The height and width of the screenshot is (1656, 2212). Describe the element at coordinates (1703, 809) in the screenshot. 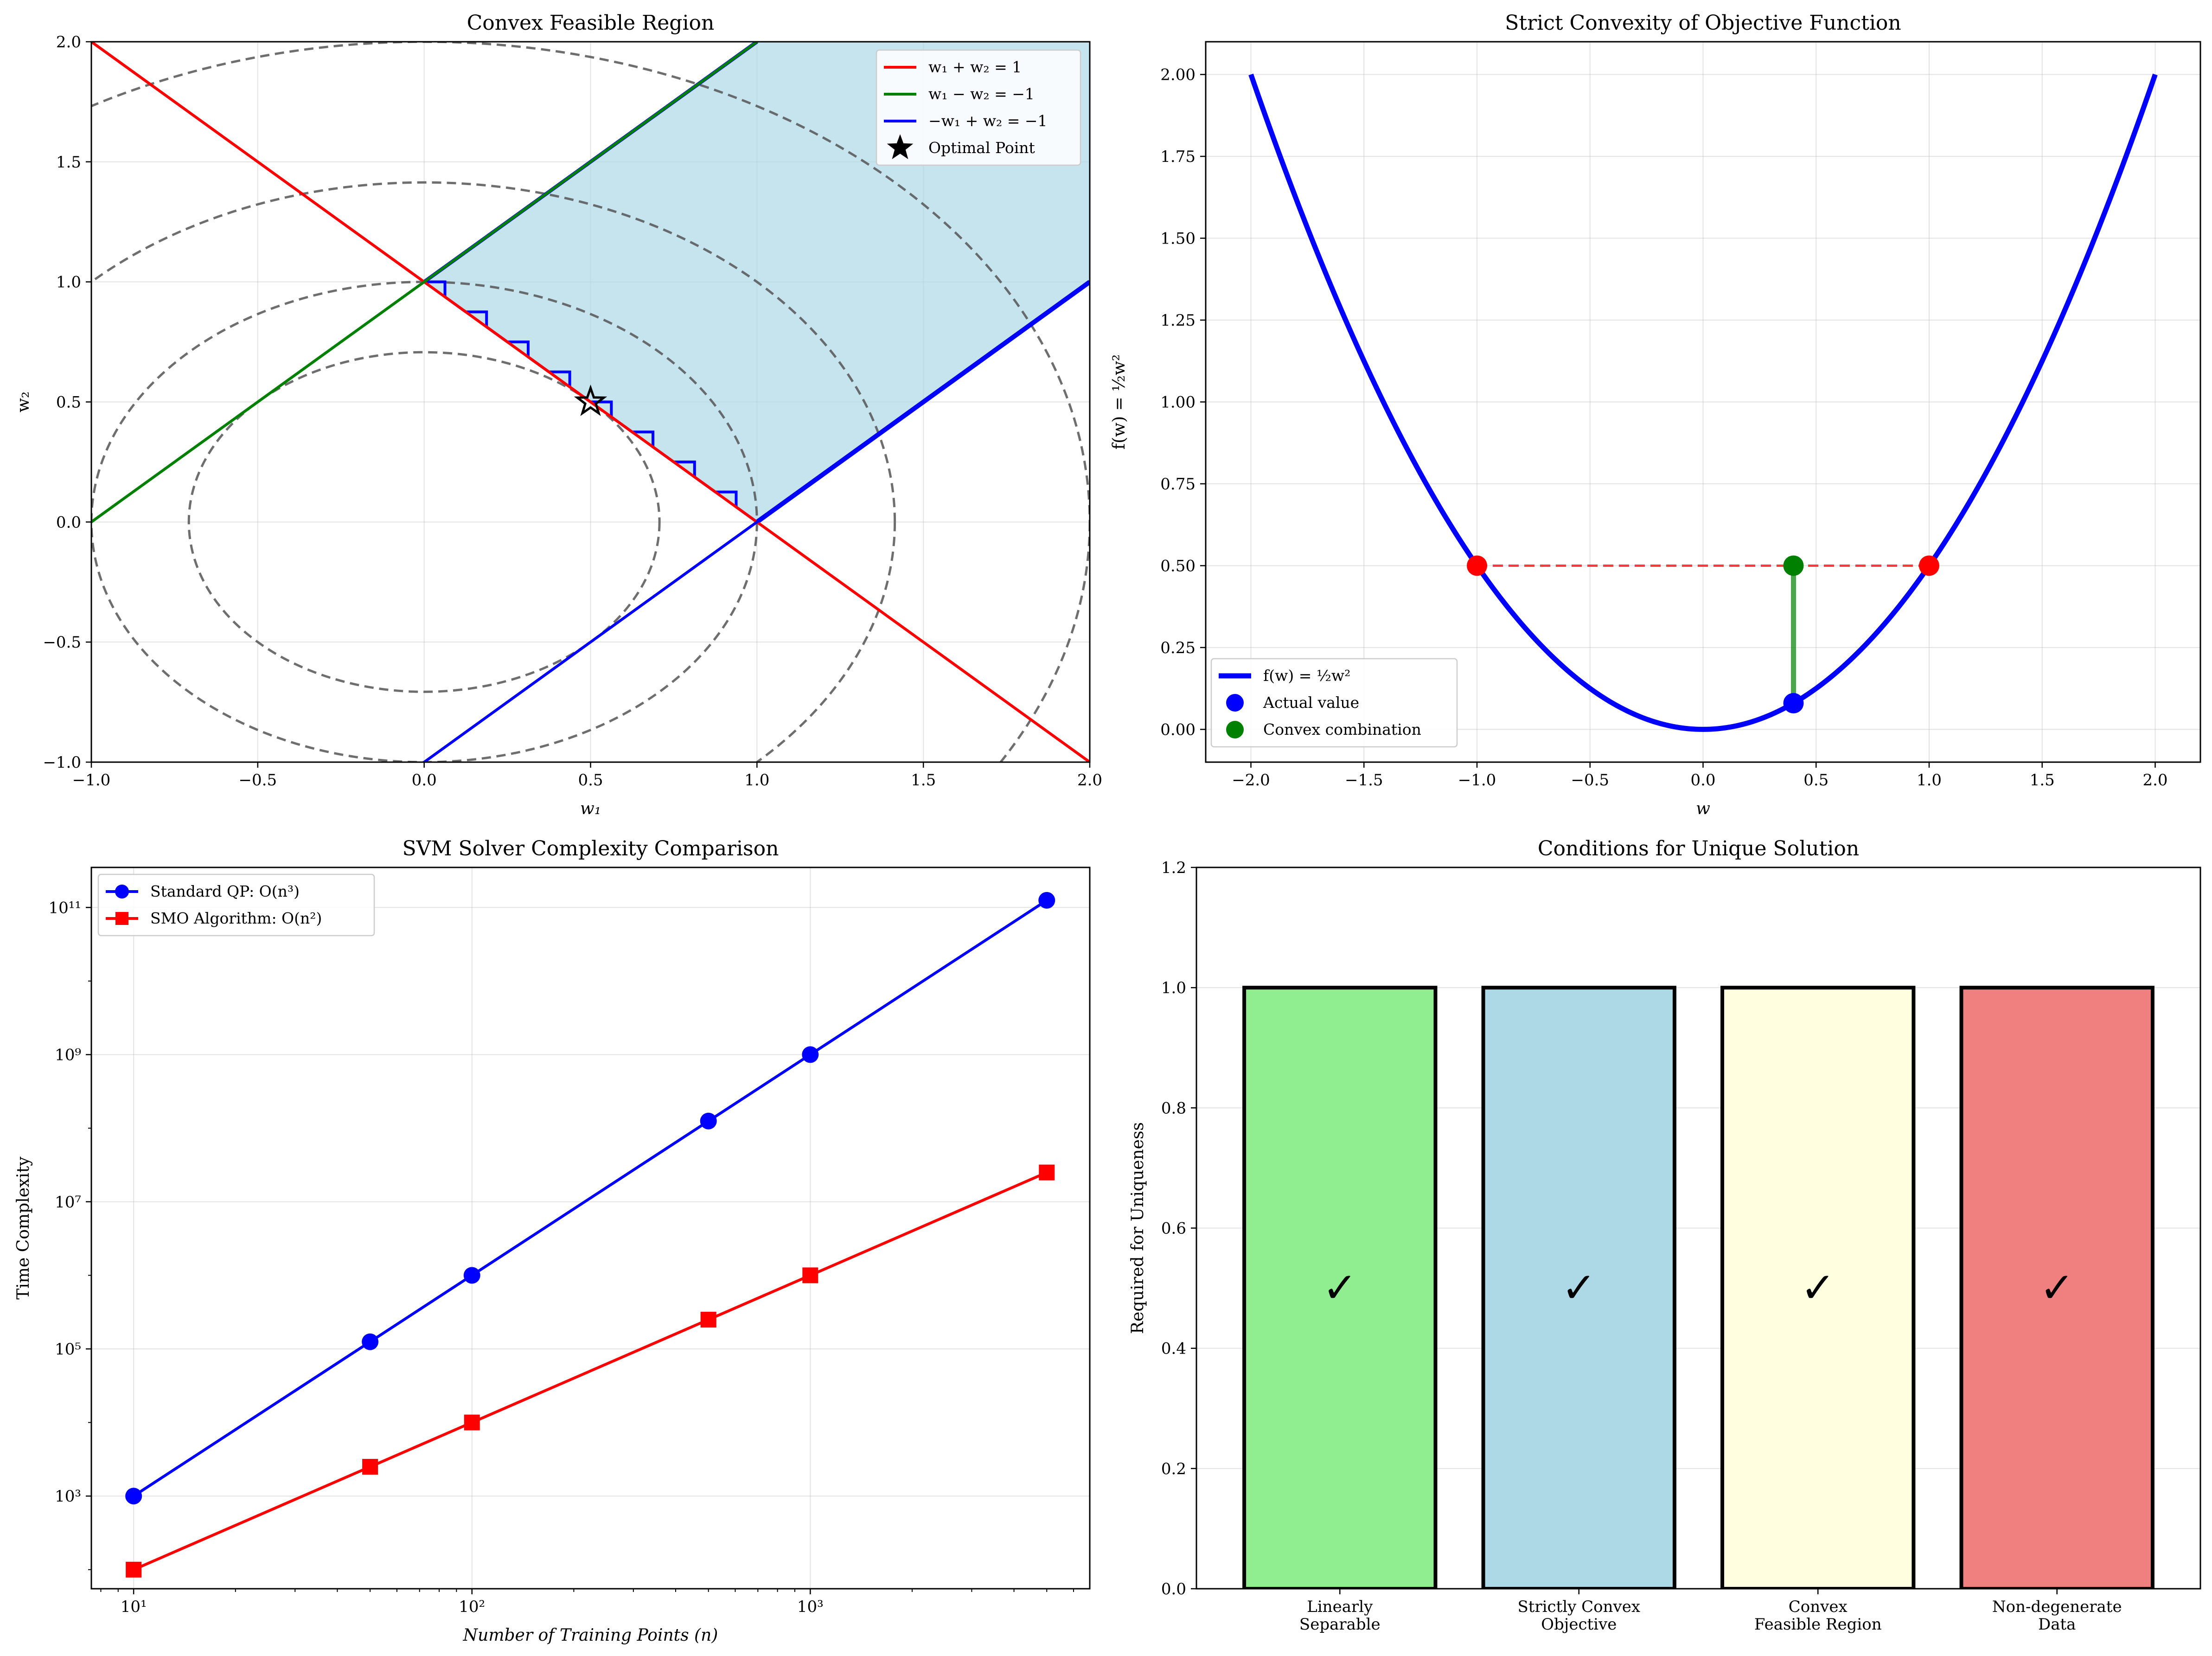

I see `x-axis-label: w` at that location.